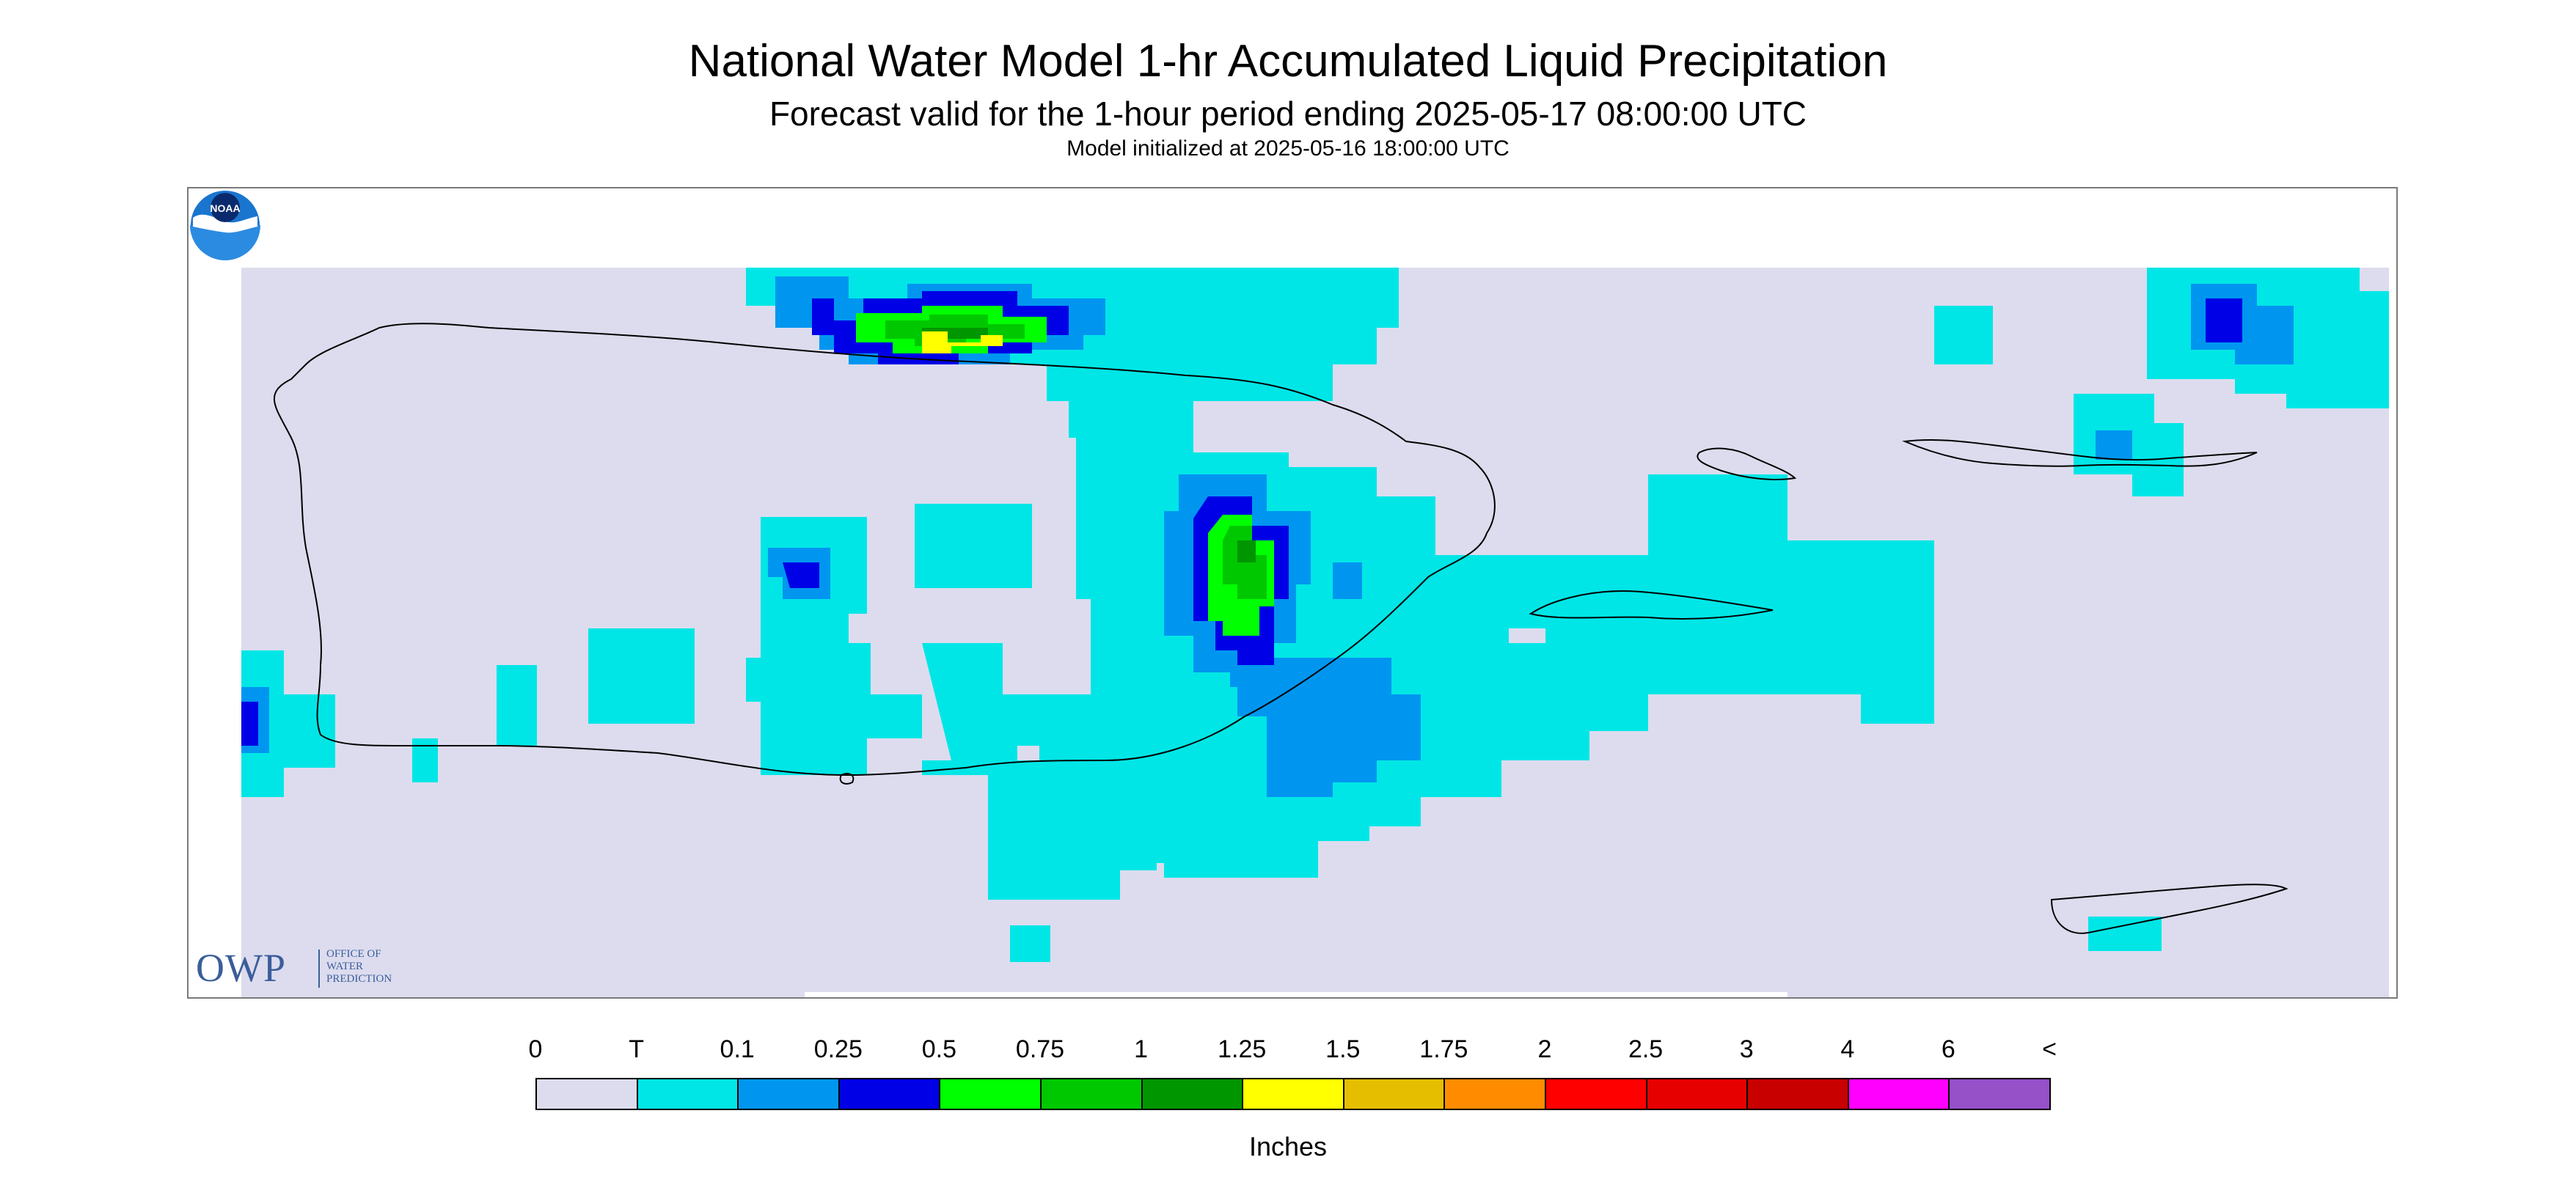 The image size is (2576, 1182). Describe the element at coordinates (319, 969) in the screenshot. I see `owp-logo-divider` at that location.